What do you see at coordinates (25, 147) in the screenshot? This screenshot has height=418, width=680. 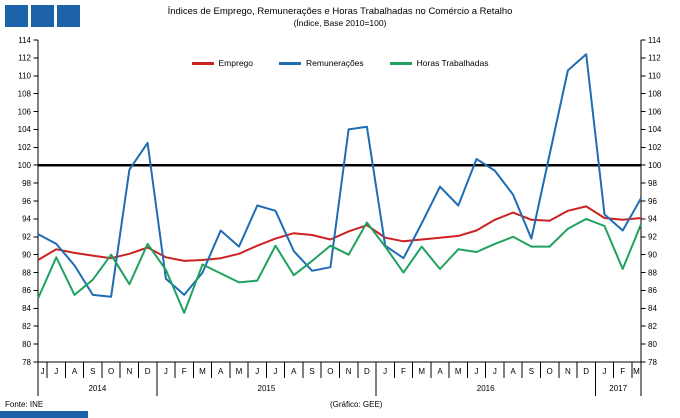 I see `y-axis-label-left: 102` at bounding box center [25, 147].